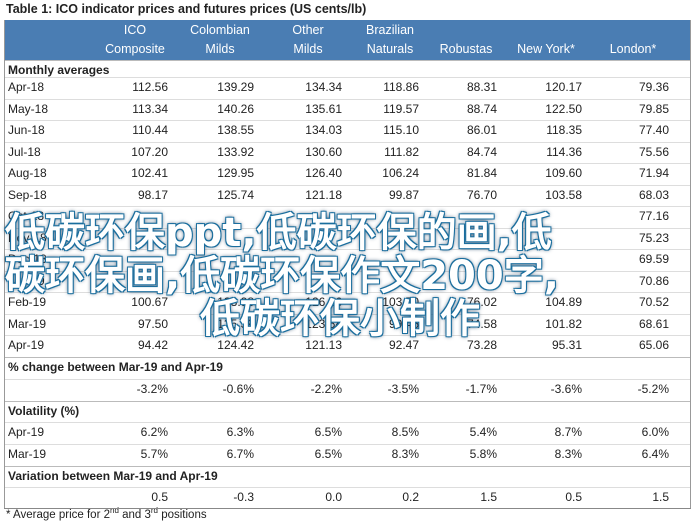 This screenshot has height=526, width=695. What do you see at coordinates (150, 87) in the screenshot?
I see `cell: 112.56` at bounding box center [150, 87].